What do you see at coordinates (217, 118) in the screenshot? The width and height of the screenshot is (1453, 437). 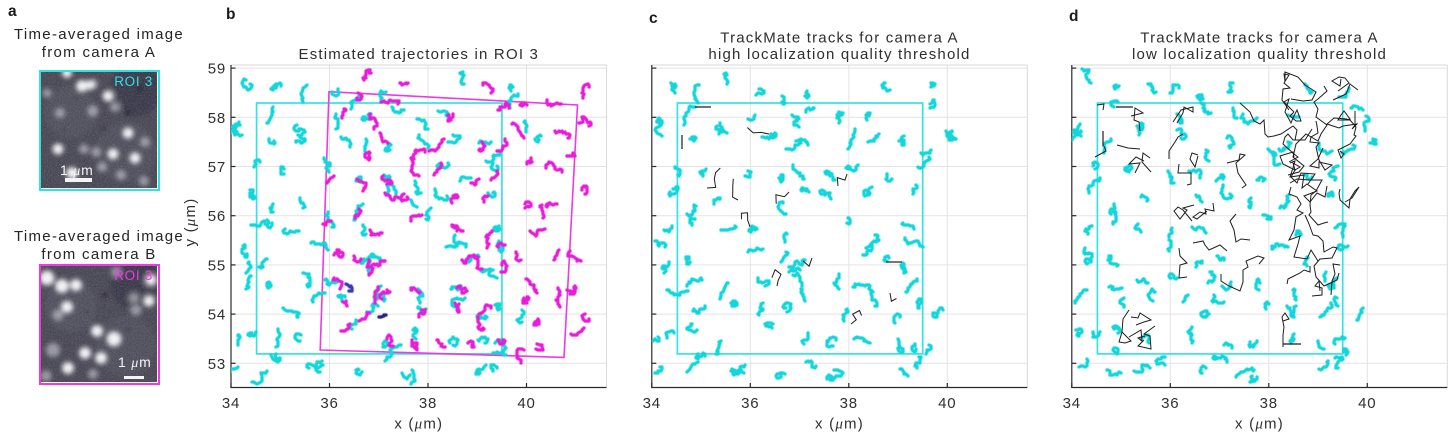 I see `svg-text: 58` at bounding box center [217, 118].